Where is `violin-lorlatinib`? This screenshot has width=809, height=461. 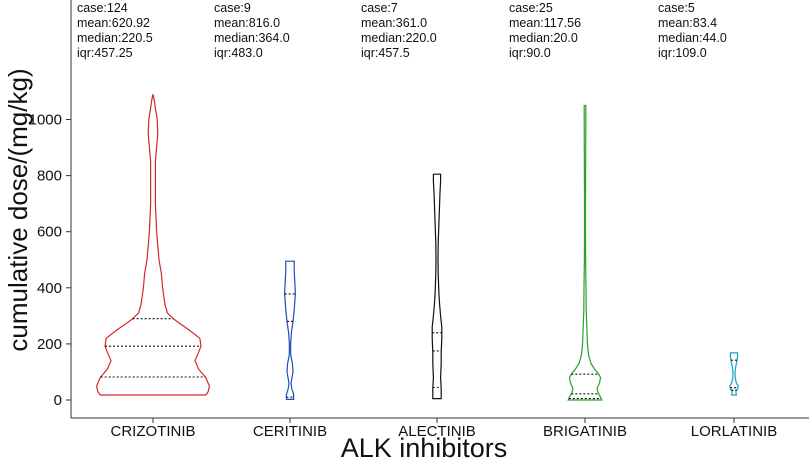 violin-lorlatinib is located at coordinates (734, 374).